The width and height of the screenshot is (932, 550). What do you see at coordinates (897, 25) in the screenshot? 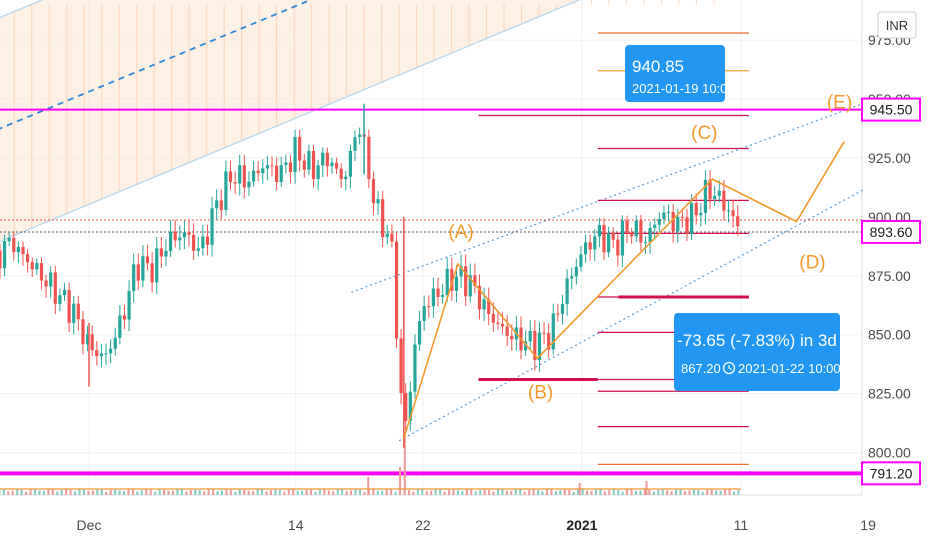
I see `currency-badge: INR` at bounding box center [897, 25].